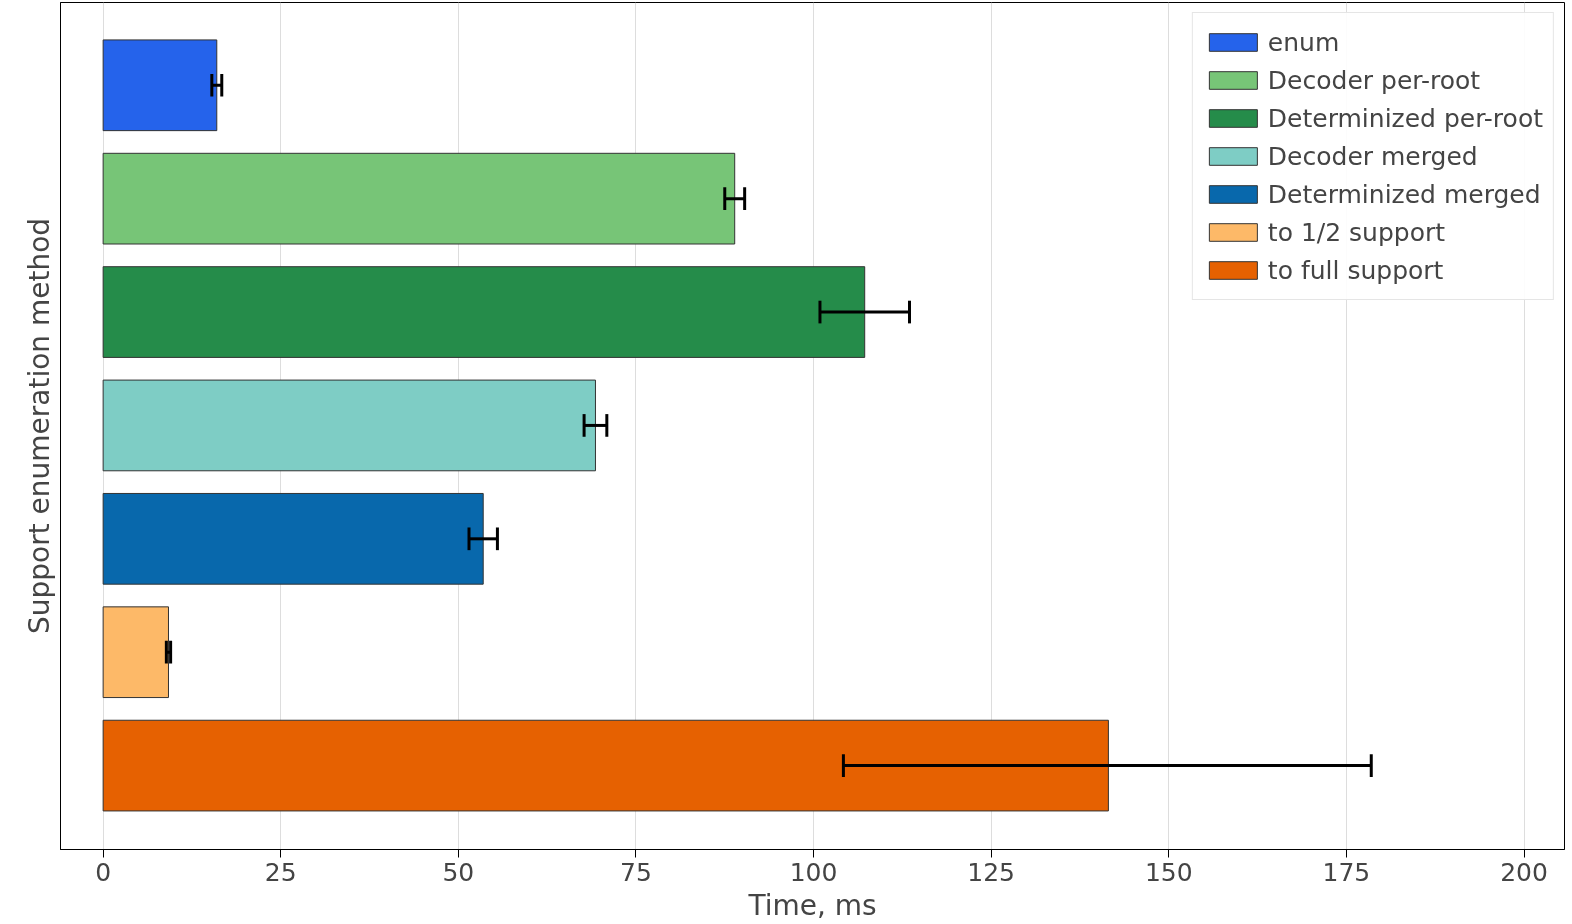  What do you see at coordinates (1372, 156) in the screenshot?
I see `legend-label: Decoder merged` at bounding box center [1372, 156].